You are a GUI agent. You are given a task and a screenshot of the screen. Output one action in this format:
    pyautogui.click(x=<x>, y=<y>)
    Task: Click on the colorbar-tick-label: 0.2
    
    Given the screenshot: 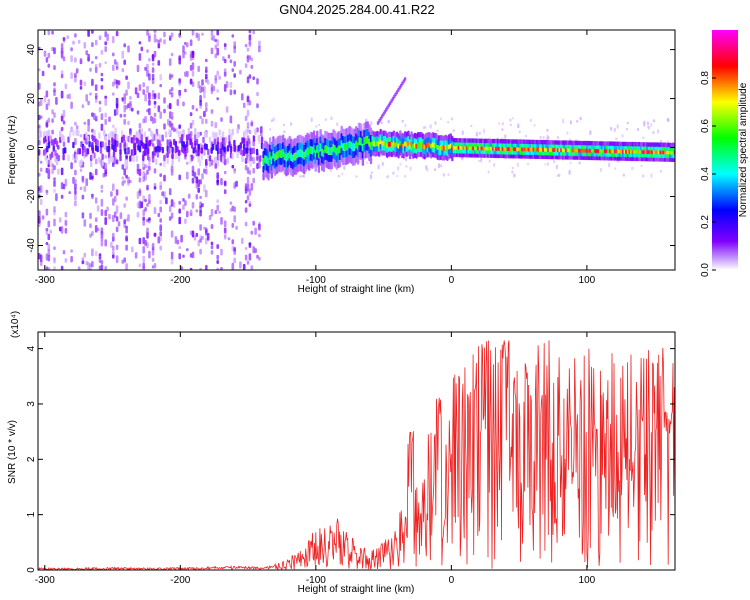 What is the action you would take?
    pyautogui.click(x=705, y=222)
    